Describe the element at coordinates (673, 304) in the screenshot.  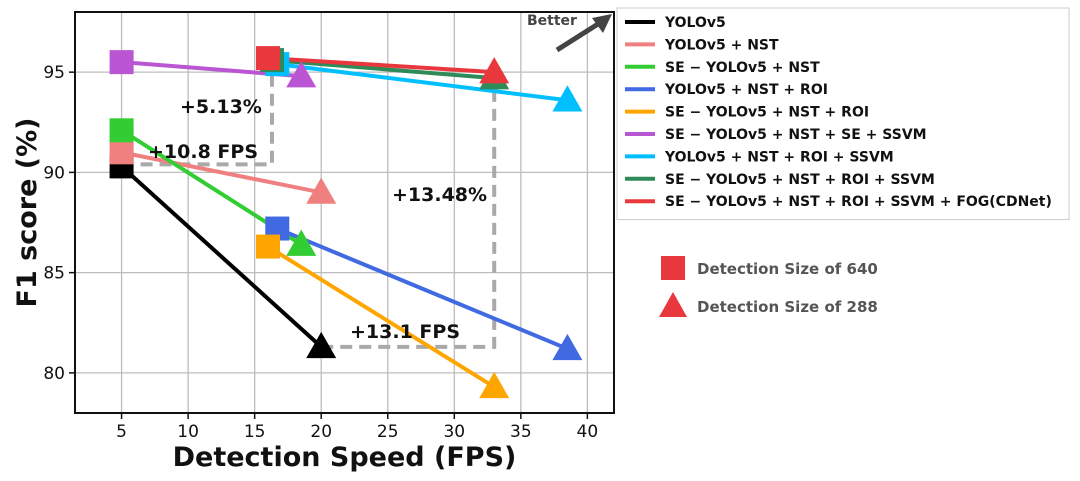
I see `marker-legend-triangle` at that location.